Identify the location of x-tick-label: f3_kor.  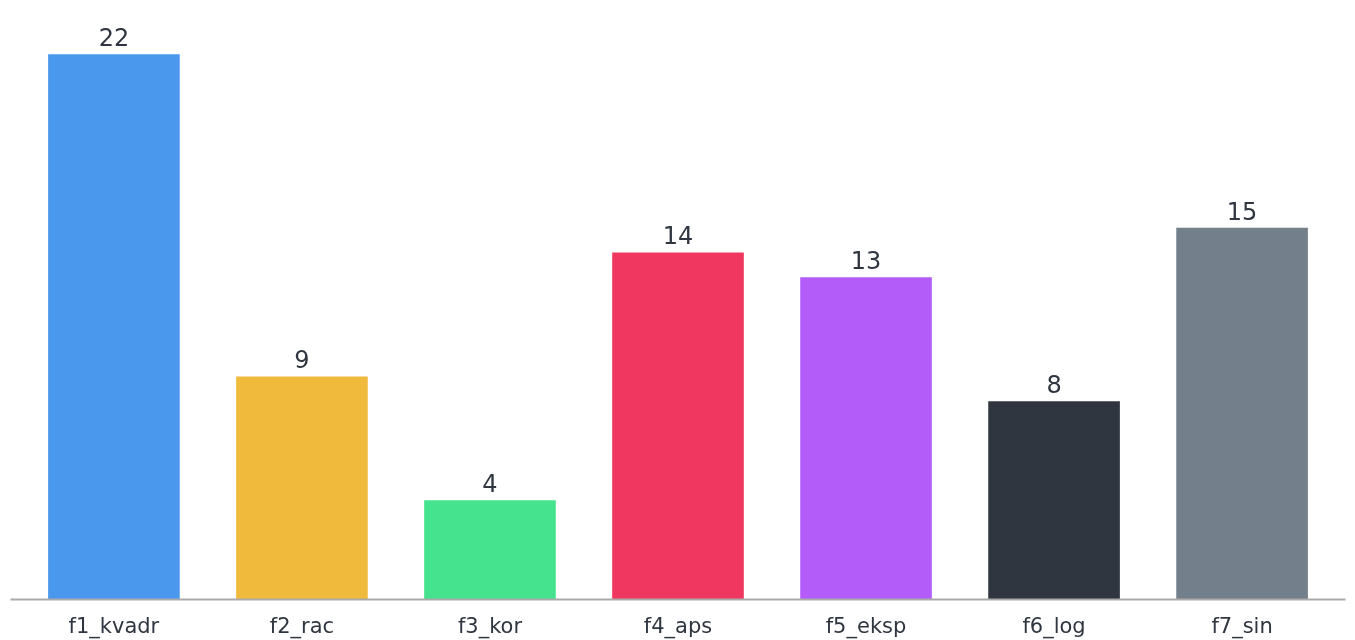
(490, 626).